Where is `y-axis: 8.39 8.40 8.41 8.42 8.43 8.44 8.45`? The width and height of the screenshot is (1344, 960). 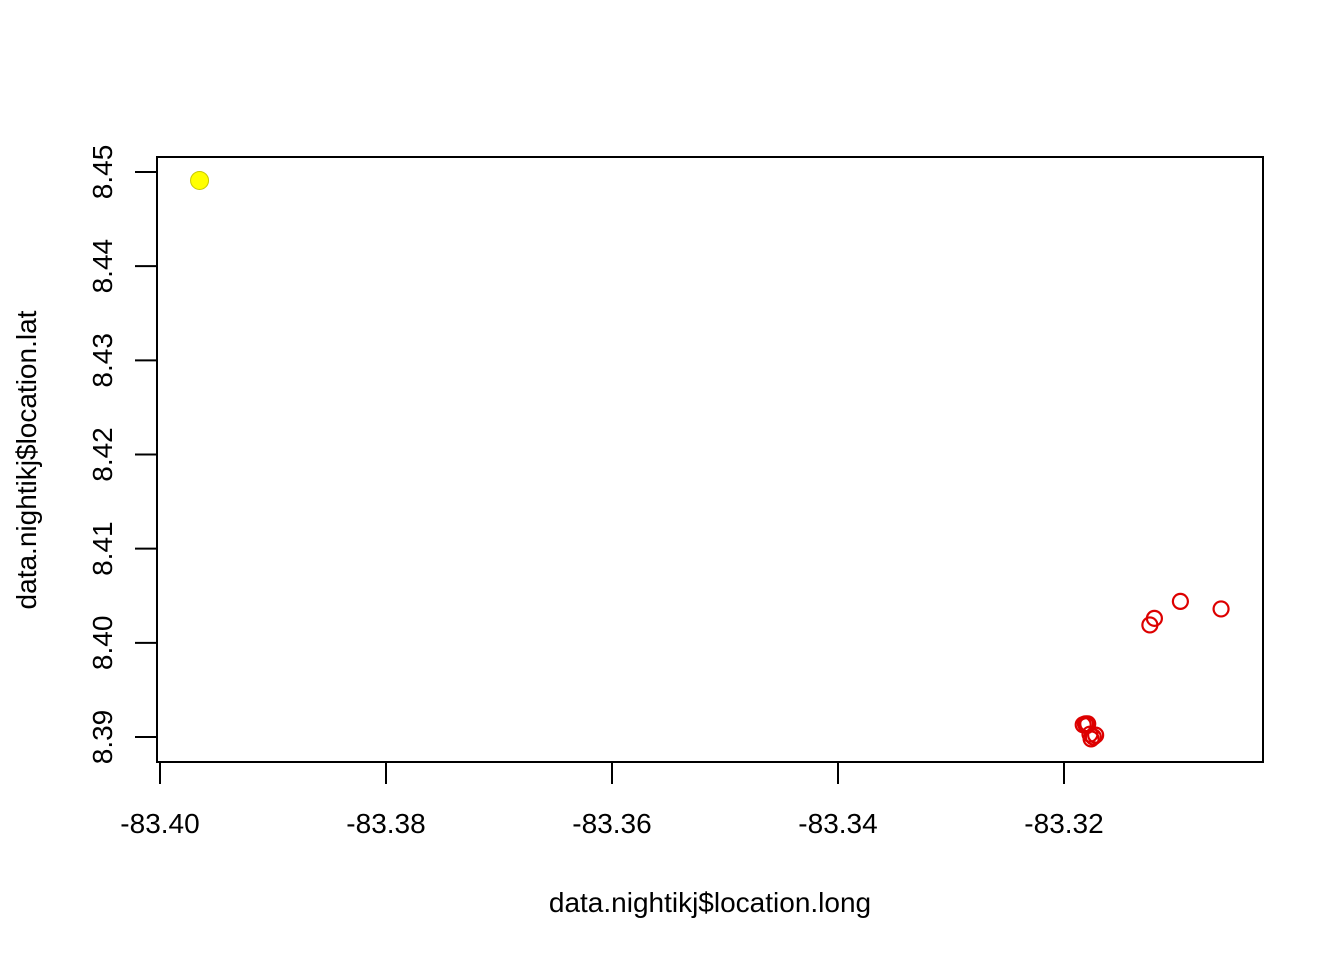
y-axis: 8.39 8.40 8.41 8.42 8.43 8.44 8.45 is located at coordinates (122, 455).